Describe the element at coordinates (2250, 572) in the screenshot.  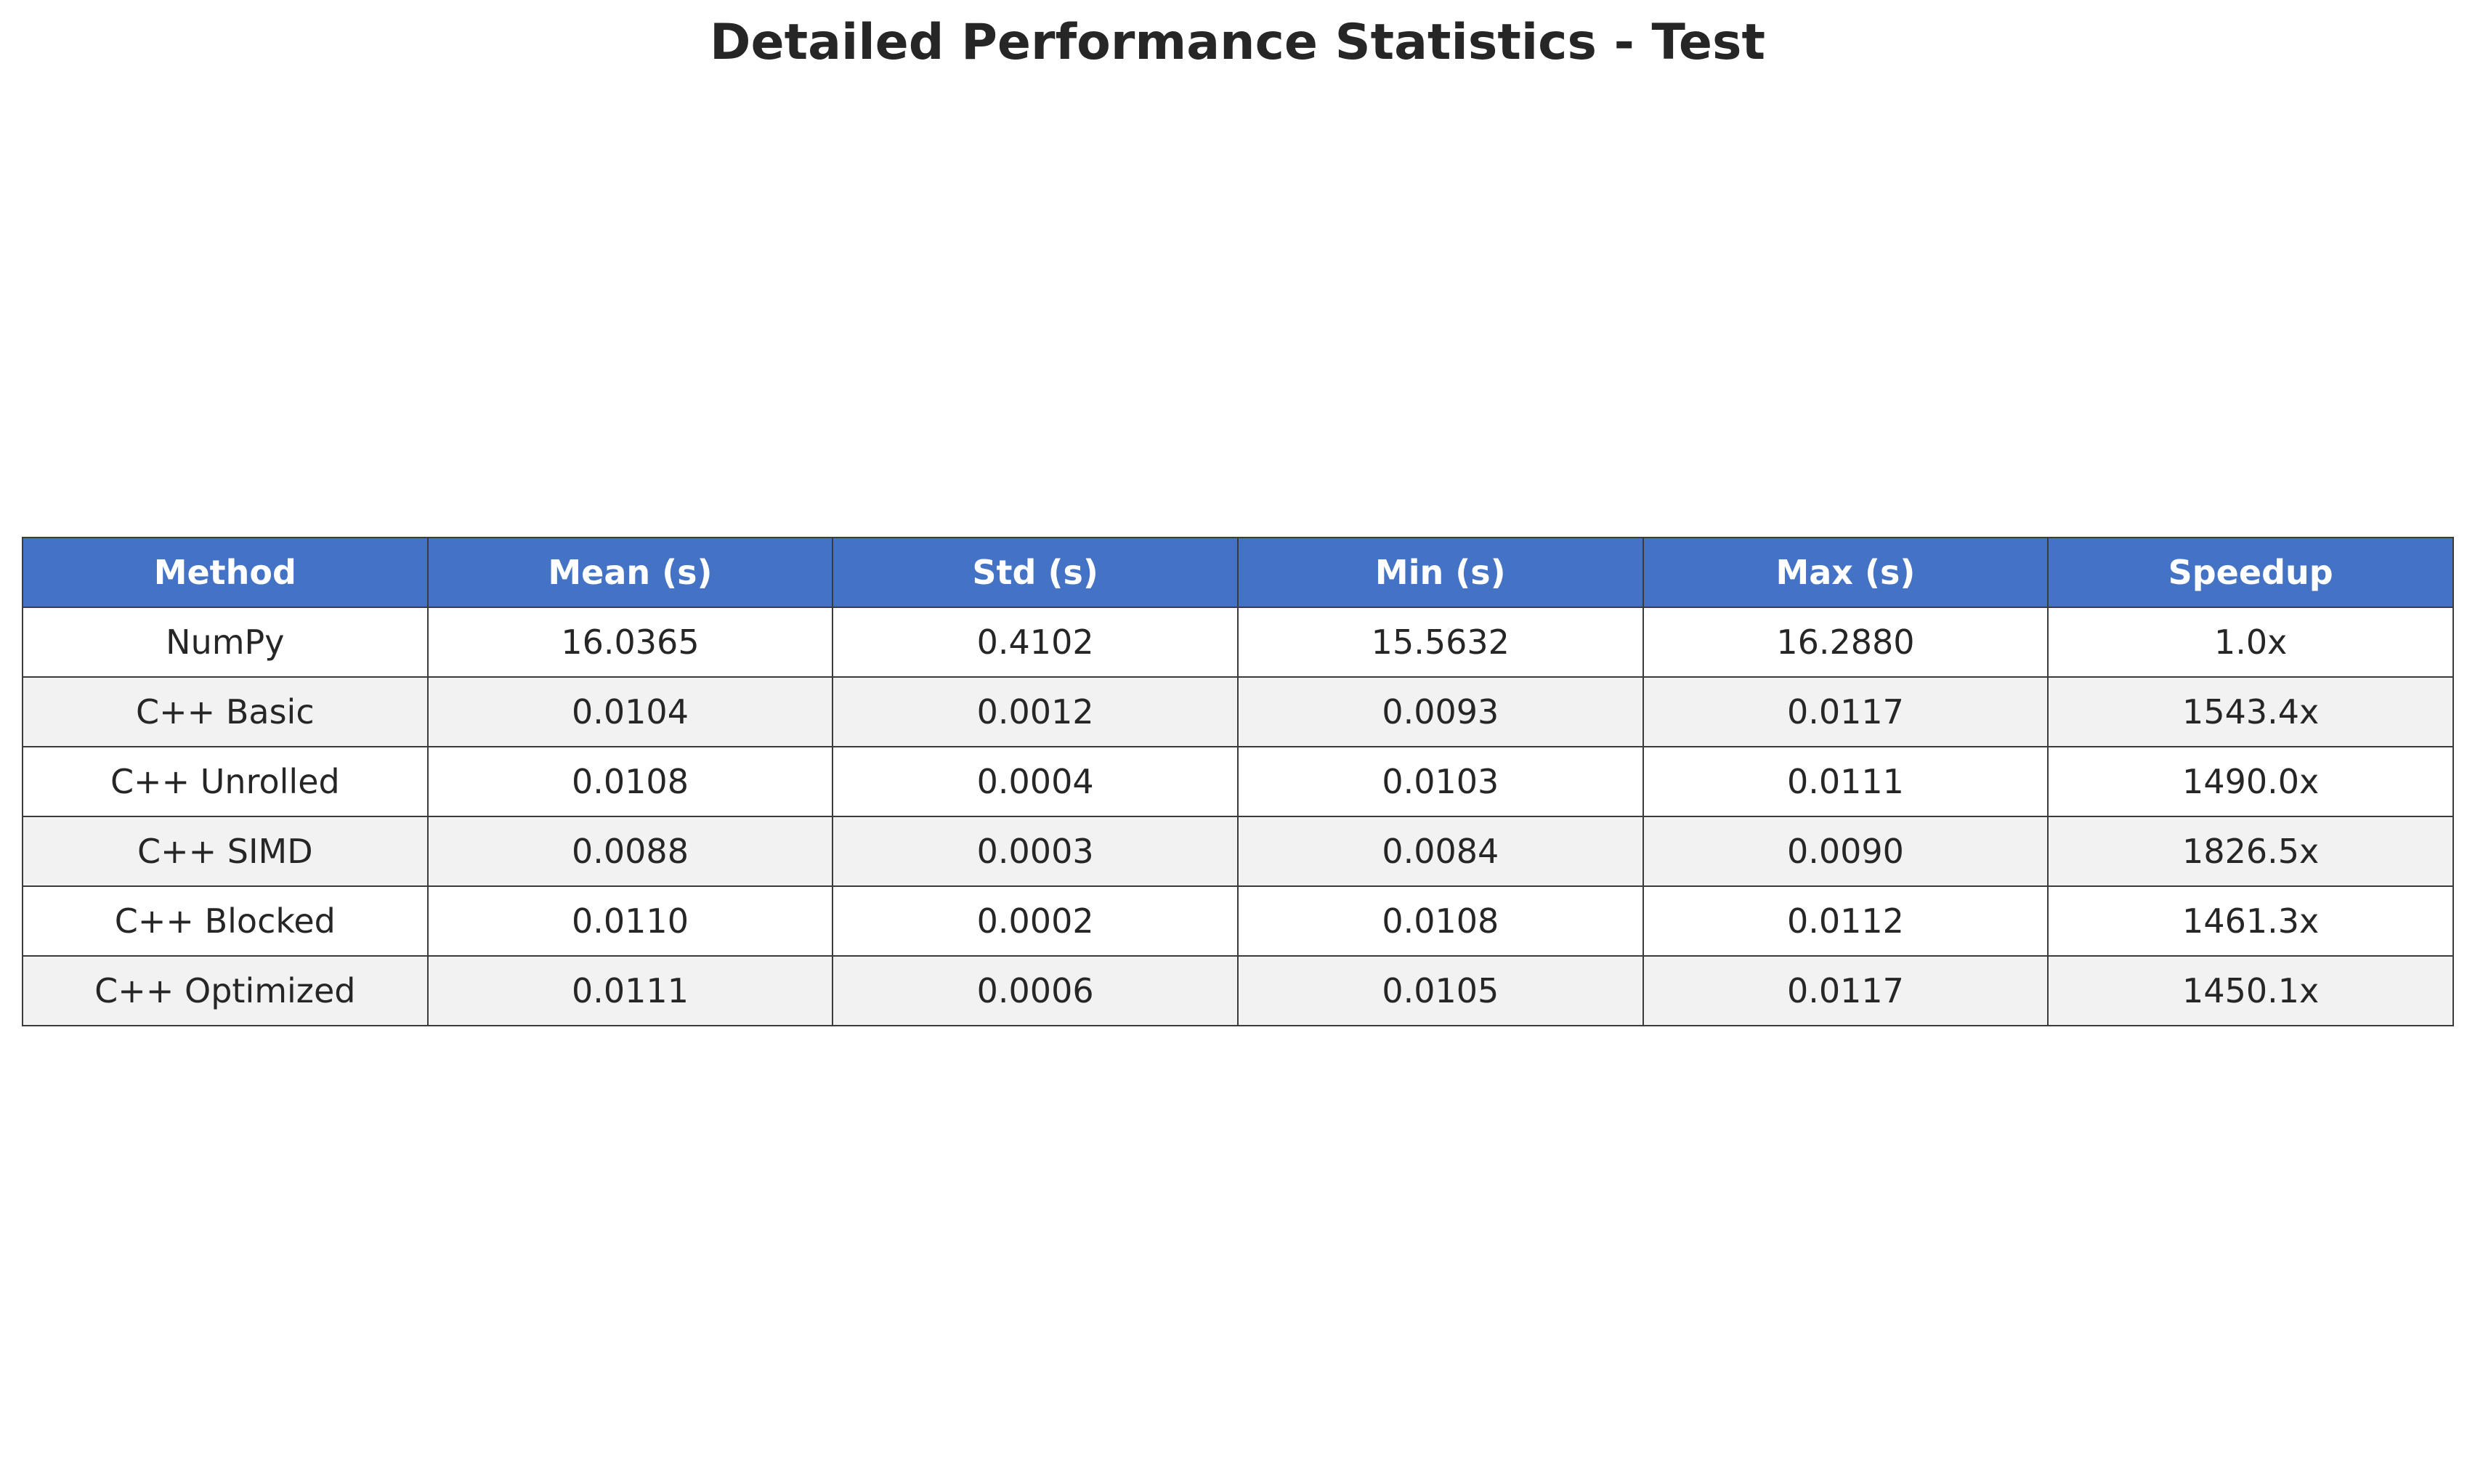
I see `column-header: Speedup` at that location.